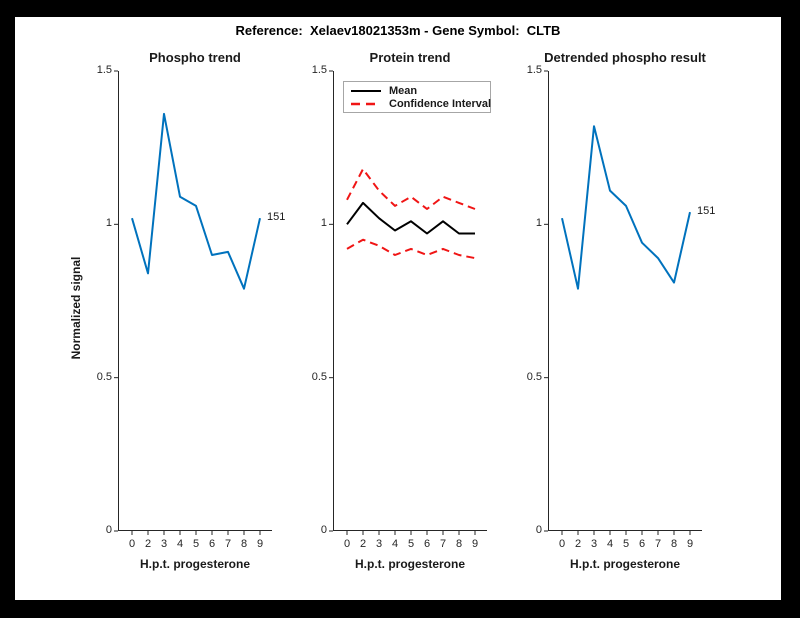 This screenshot has height=618, width=800. Describe the element at coordinates (411, 249) in the screenshot. I see `ci-lower-line` at that location.